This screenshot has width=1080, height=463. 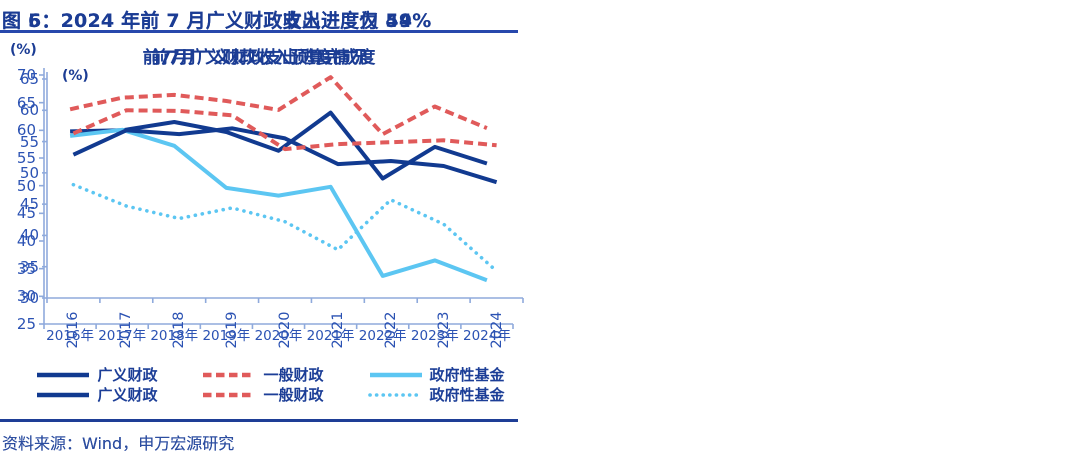 I want to click on x-axis-tick-label: 2021, so click(x=337, y=330).